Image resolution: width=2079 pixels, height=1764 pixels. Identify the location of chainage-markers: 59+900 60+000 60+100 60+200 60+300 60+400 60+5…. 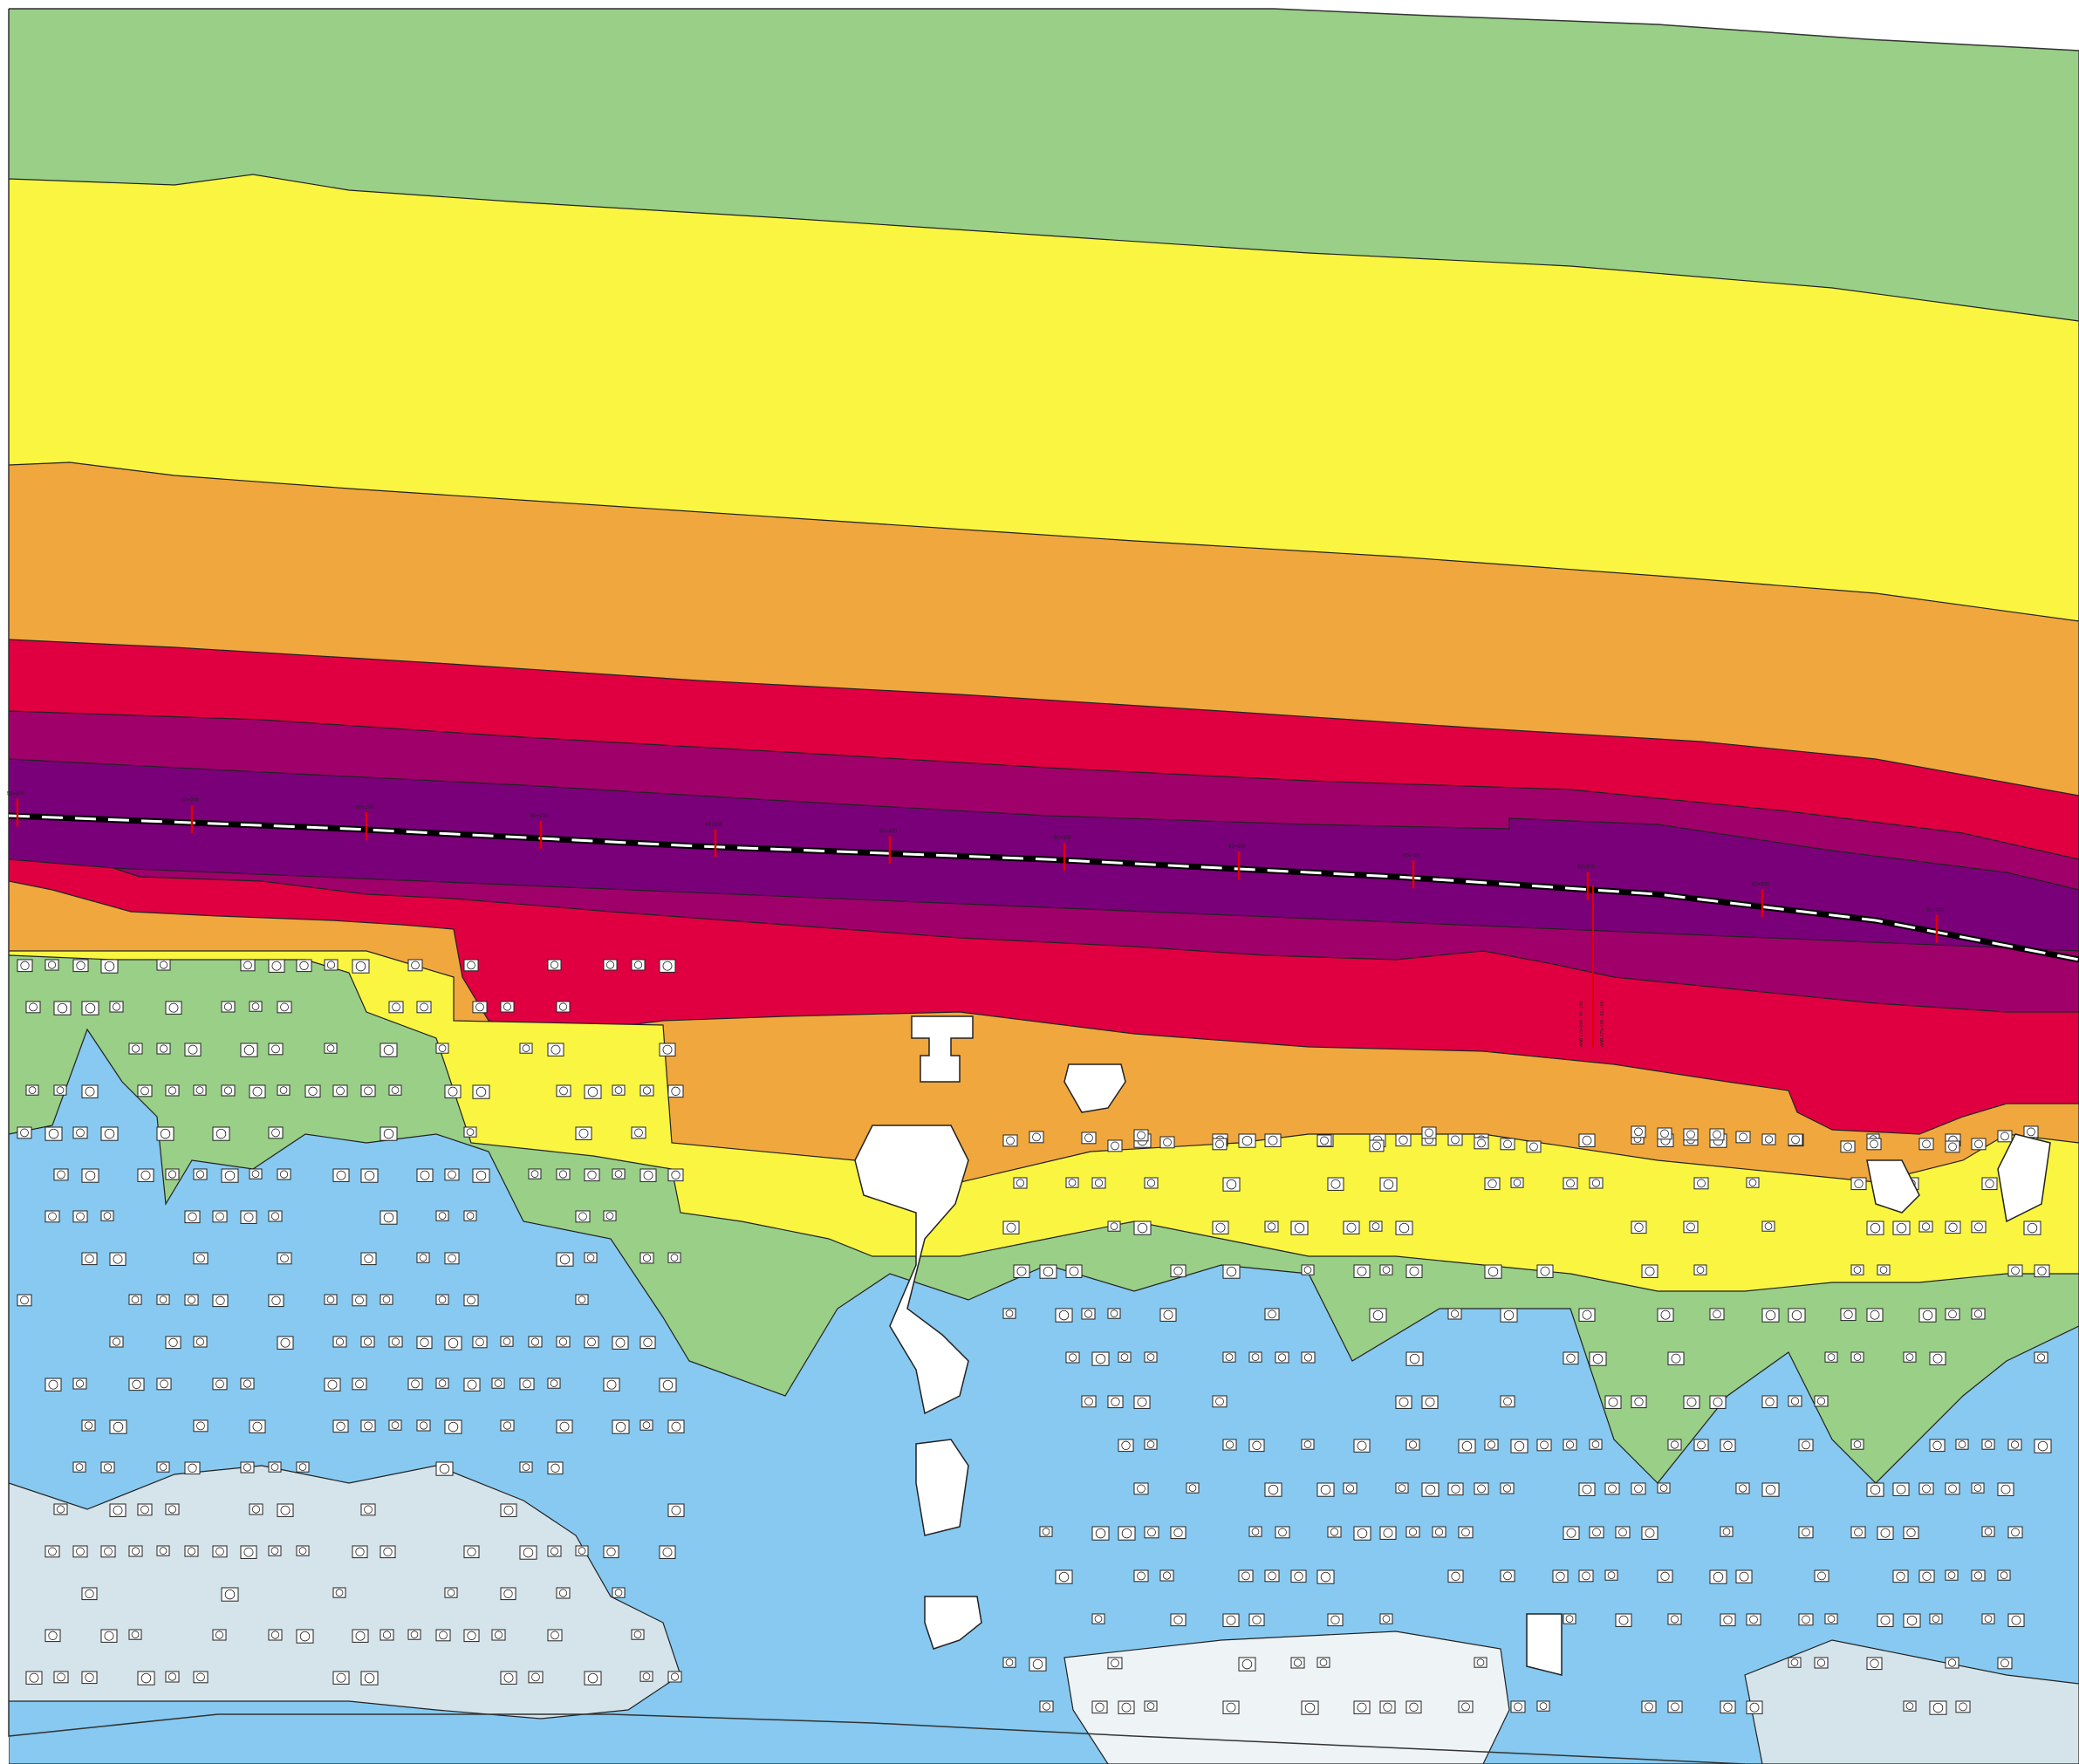
(976, 867).